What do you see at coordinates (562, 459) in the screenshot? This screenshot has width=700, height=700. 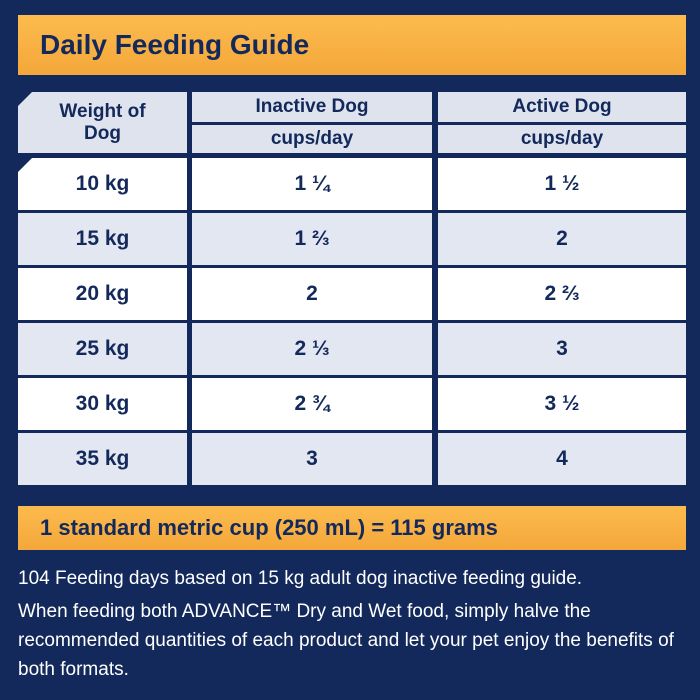 I see `table-cell: 4` at bounding box center [562, 459].